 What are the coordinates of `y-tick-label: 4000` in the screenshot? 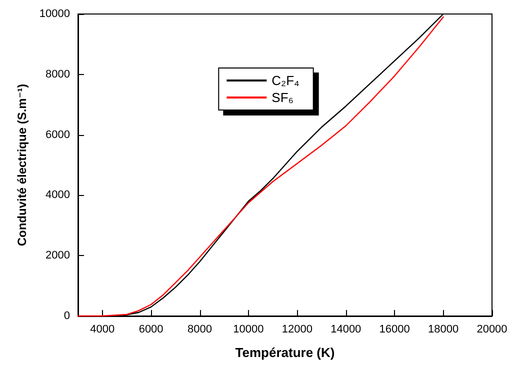 It's located at (58, 195).